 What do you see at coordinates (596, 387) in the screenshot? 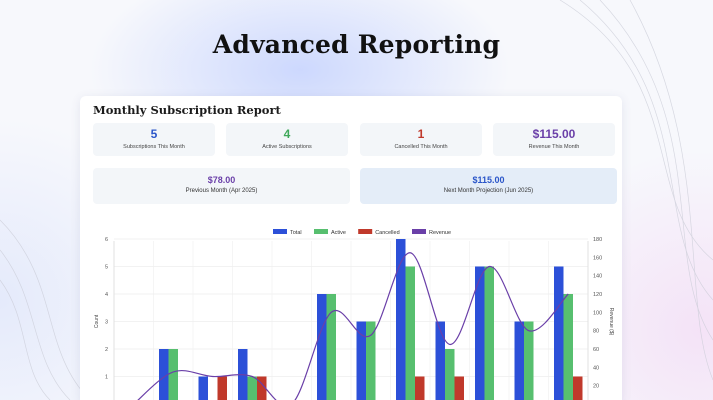
I see `y2-tick-label: 20` at bounding box center [596, 387].